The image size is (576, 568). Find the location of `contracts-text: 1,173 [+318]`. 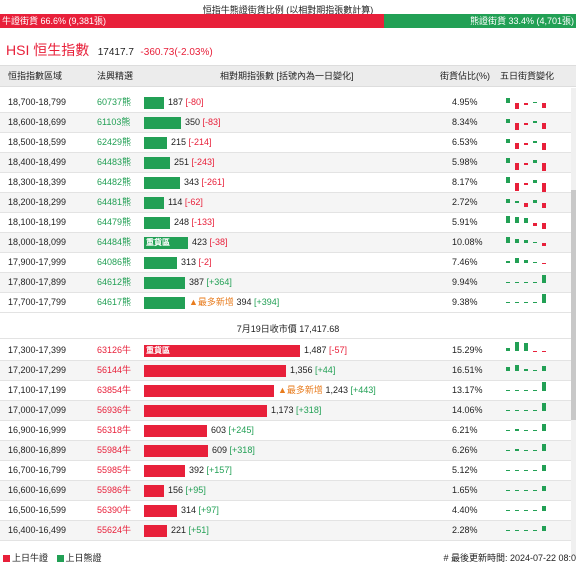

contracts-text: 1,173 [+318] is located at coordinates (296, 410).